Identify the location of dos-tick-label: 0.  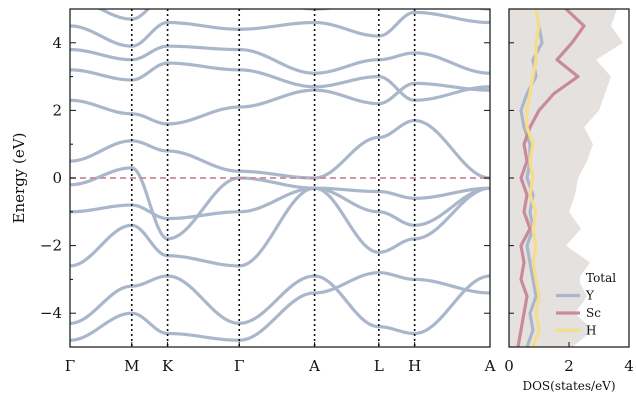
(509, 366).